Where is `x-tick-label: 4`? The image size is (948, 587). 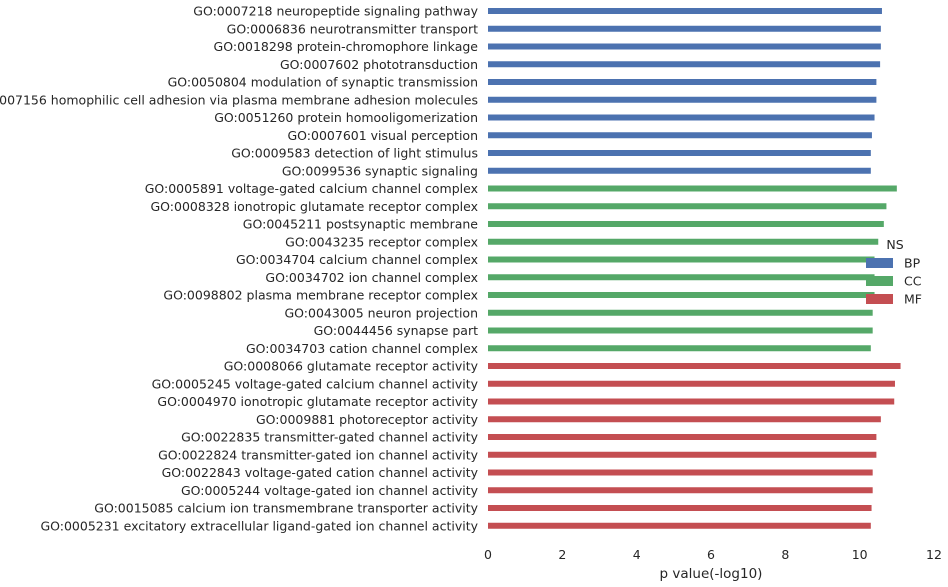
x-tick-label: 4 is located at coordinates (637, 554).